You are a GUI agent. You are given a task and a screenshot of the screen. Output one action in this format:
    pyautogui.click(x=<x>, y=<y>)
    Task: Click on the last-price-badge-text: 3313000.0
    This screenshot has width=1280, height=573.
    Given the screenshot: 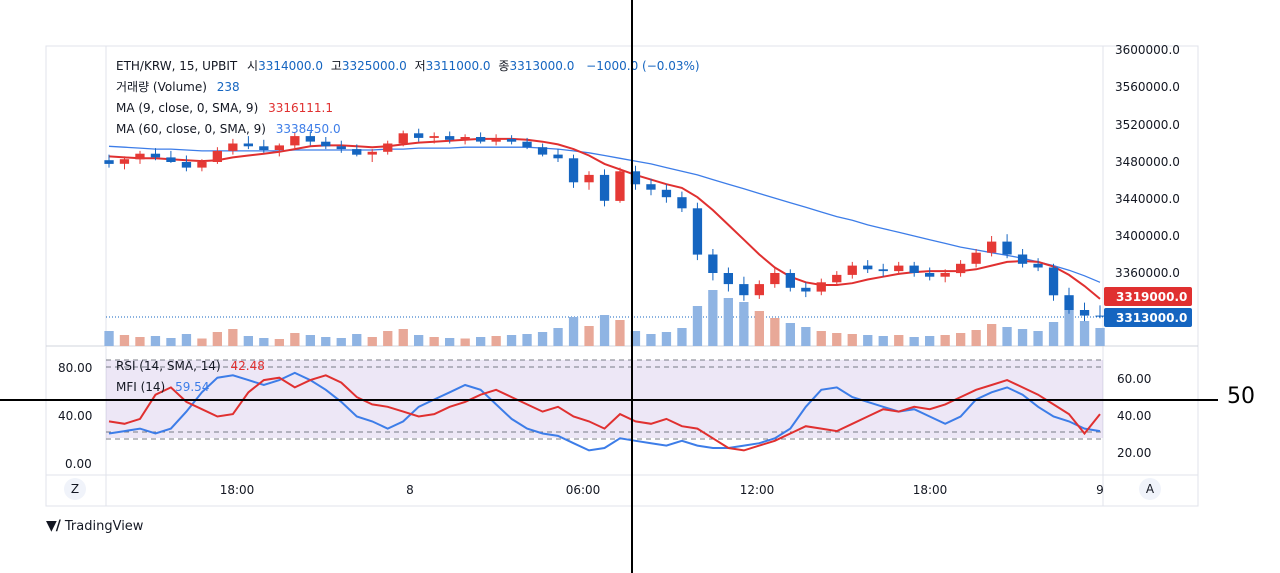 What is the action you would take?
    pyautogui.click(x=1151, y=318)
    